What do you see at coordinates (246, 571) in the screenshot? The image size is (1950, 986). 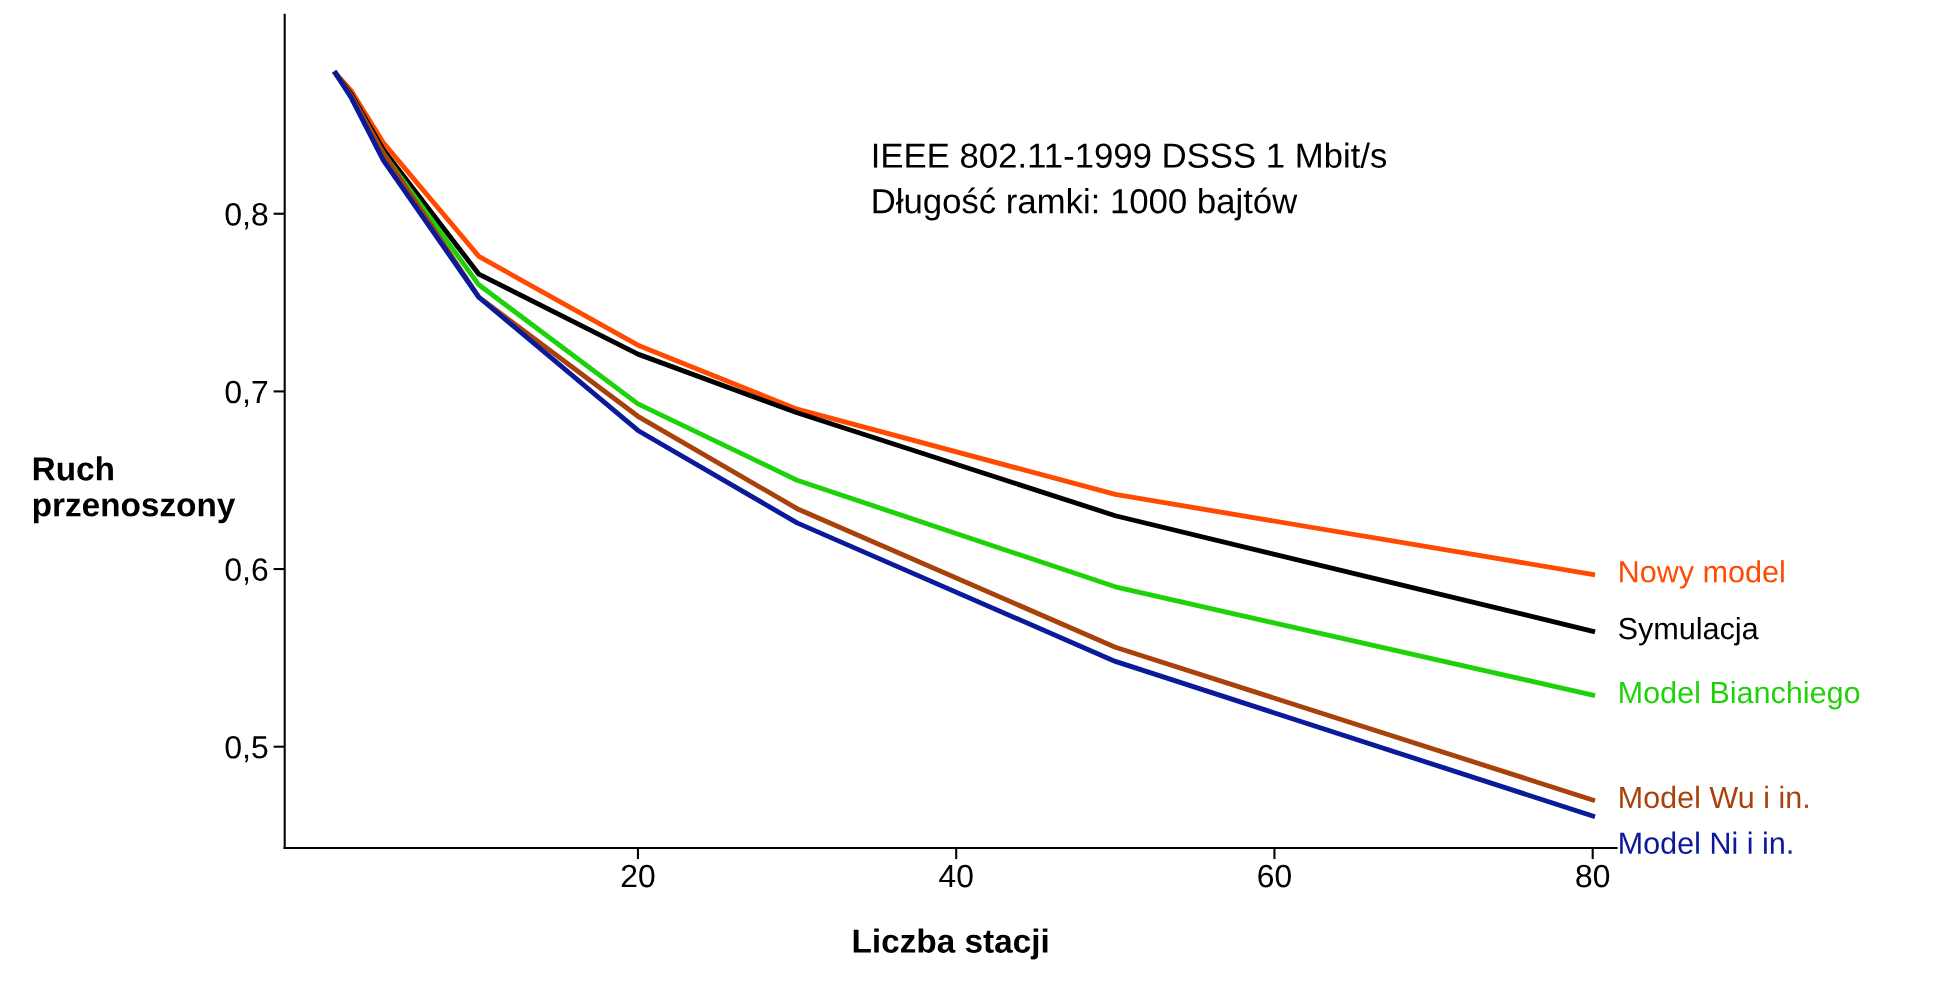 I see `y-tick-label: 0,6` at bounding box center [246, 571].